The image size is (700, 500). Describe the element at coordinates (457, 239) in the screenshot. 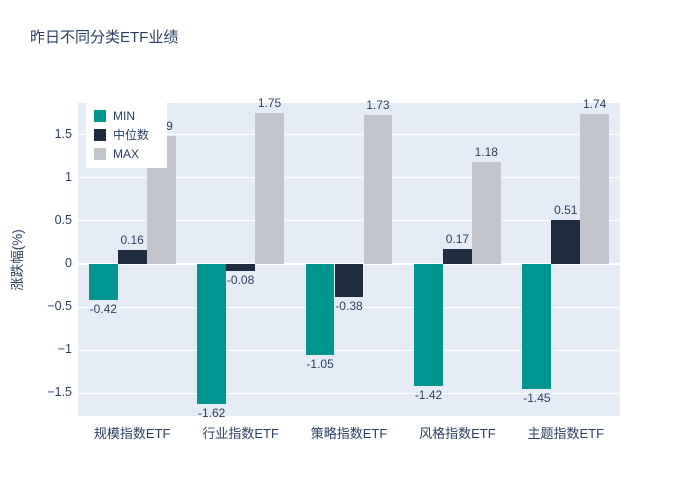

I see `bar-value-label: 0.17` at that location.